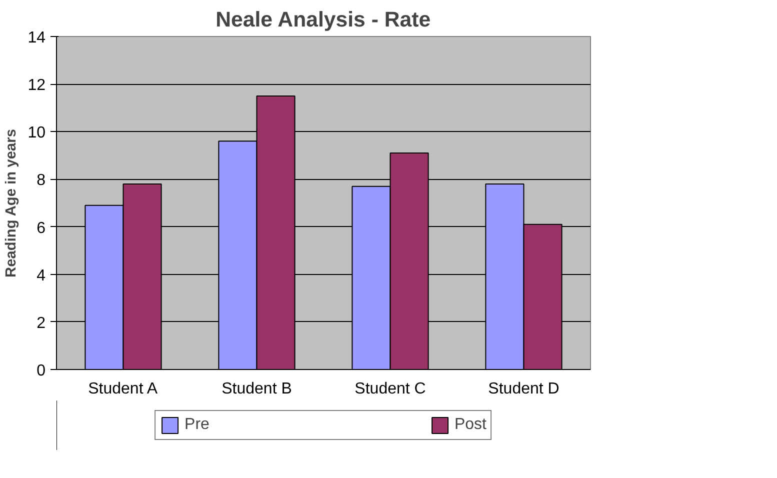  I want to click on y-tick-label: 12, so click(37, 85).